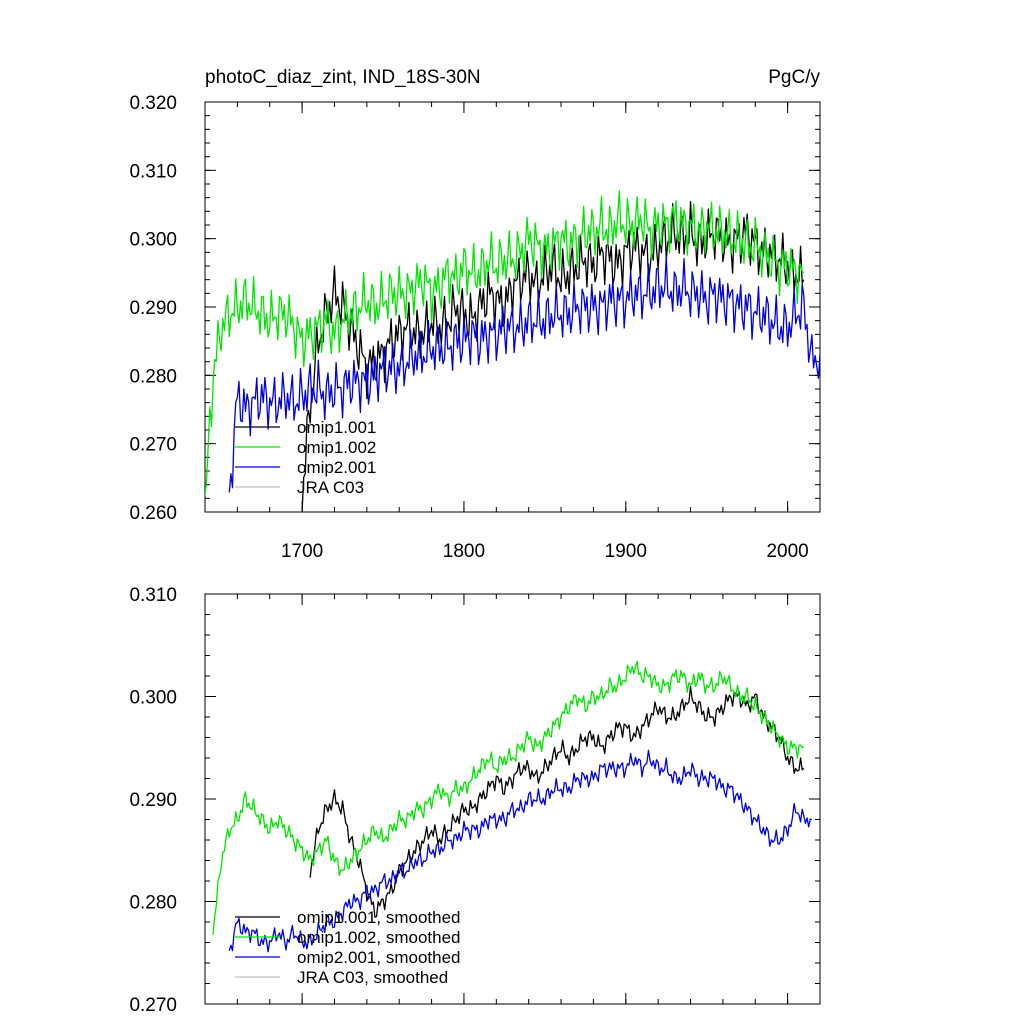 Image resolution: width=1024 pixels, height=1029 pixels. Describe the element at coordinates (336, 427) in the screenshot. I see `legend-label: omip1.001` at that location.